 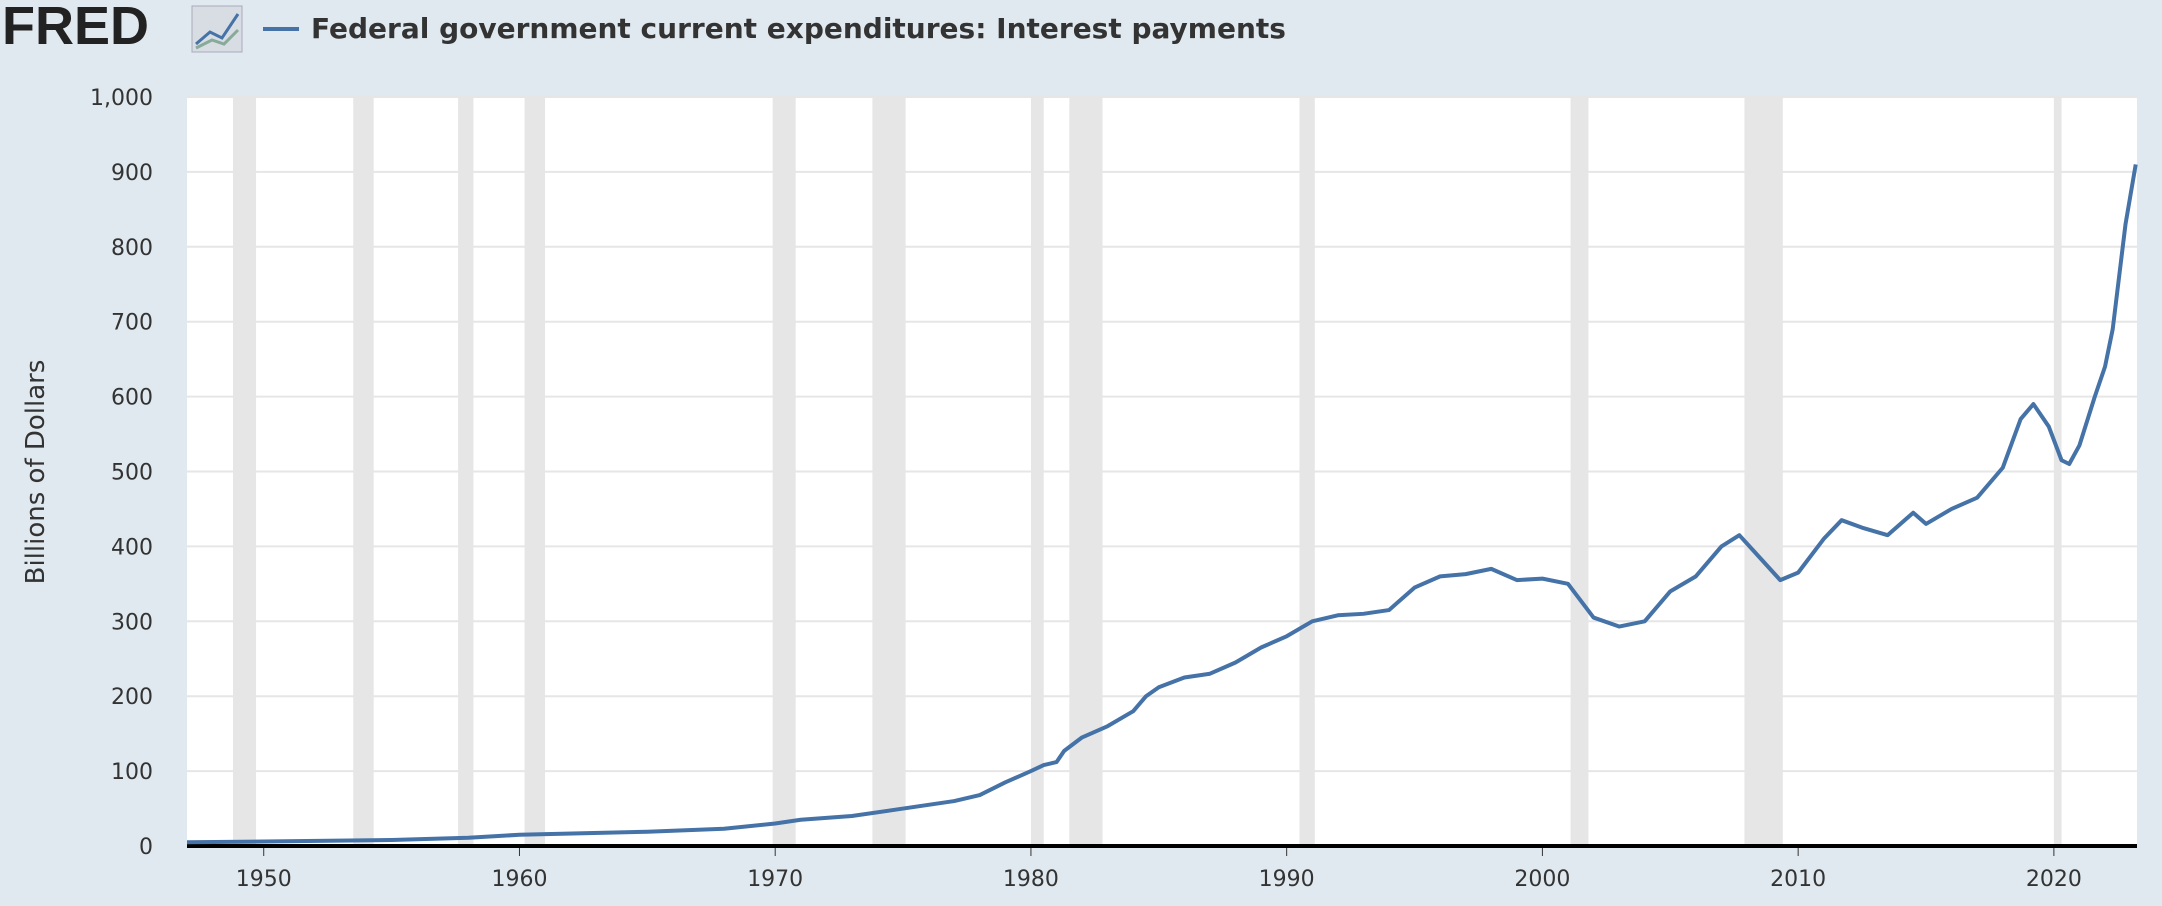 I want to click on y-tick-label: 600, so click(x=132, y=398).